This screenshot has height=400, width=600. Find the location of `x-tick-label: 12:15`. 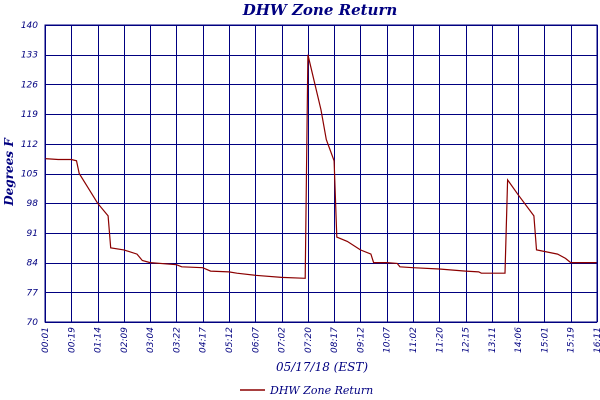

x-tick-label: 12:15 is located at coordinates (467, 340).